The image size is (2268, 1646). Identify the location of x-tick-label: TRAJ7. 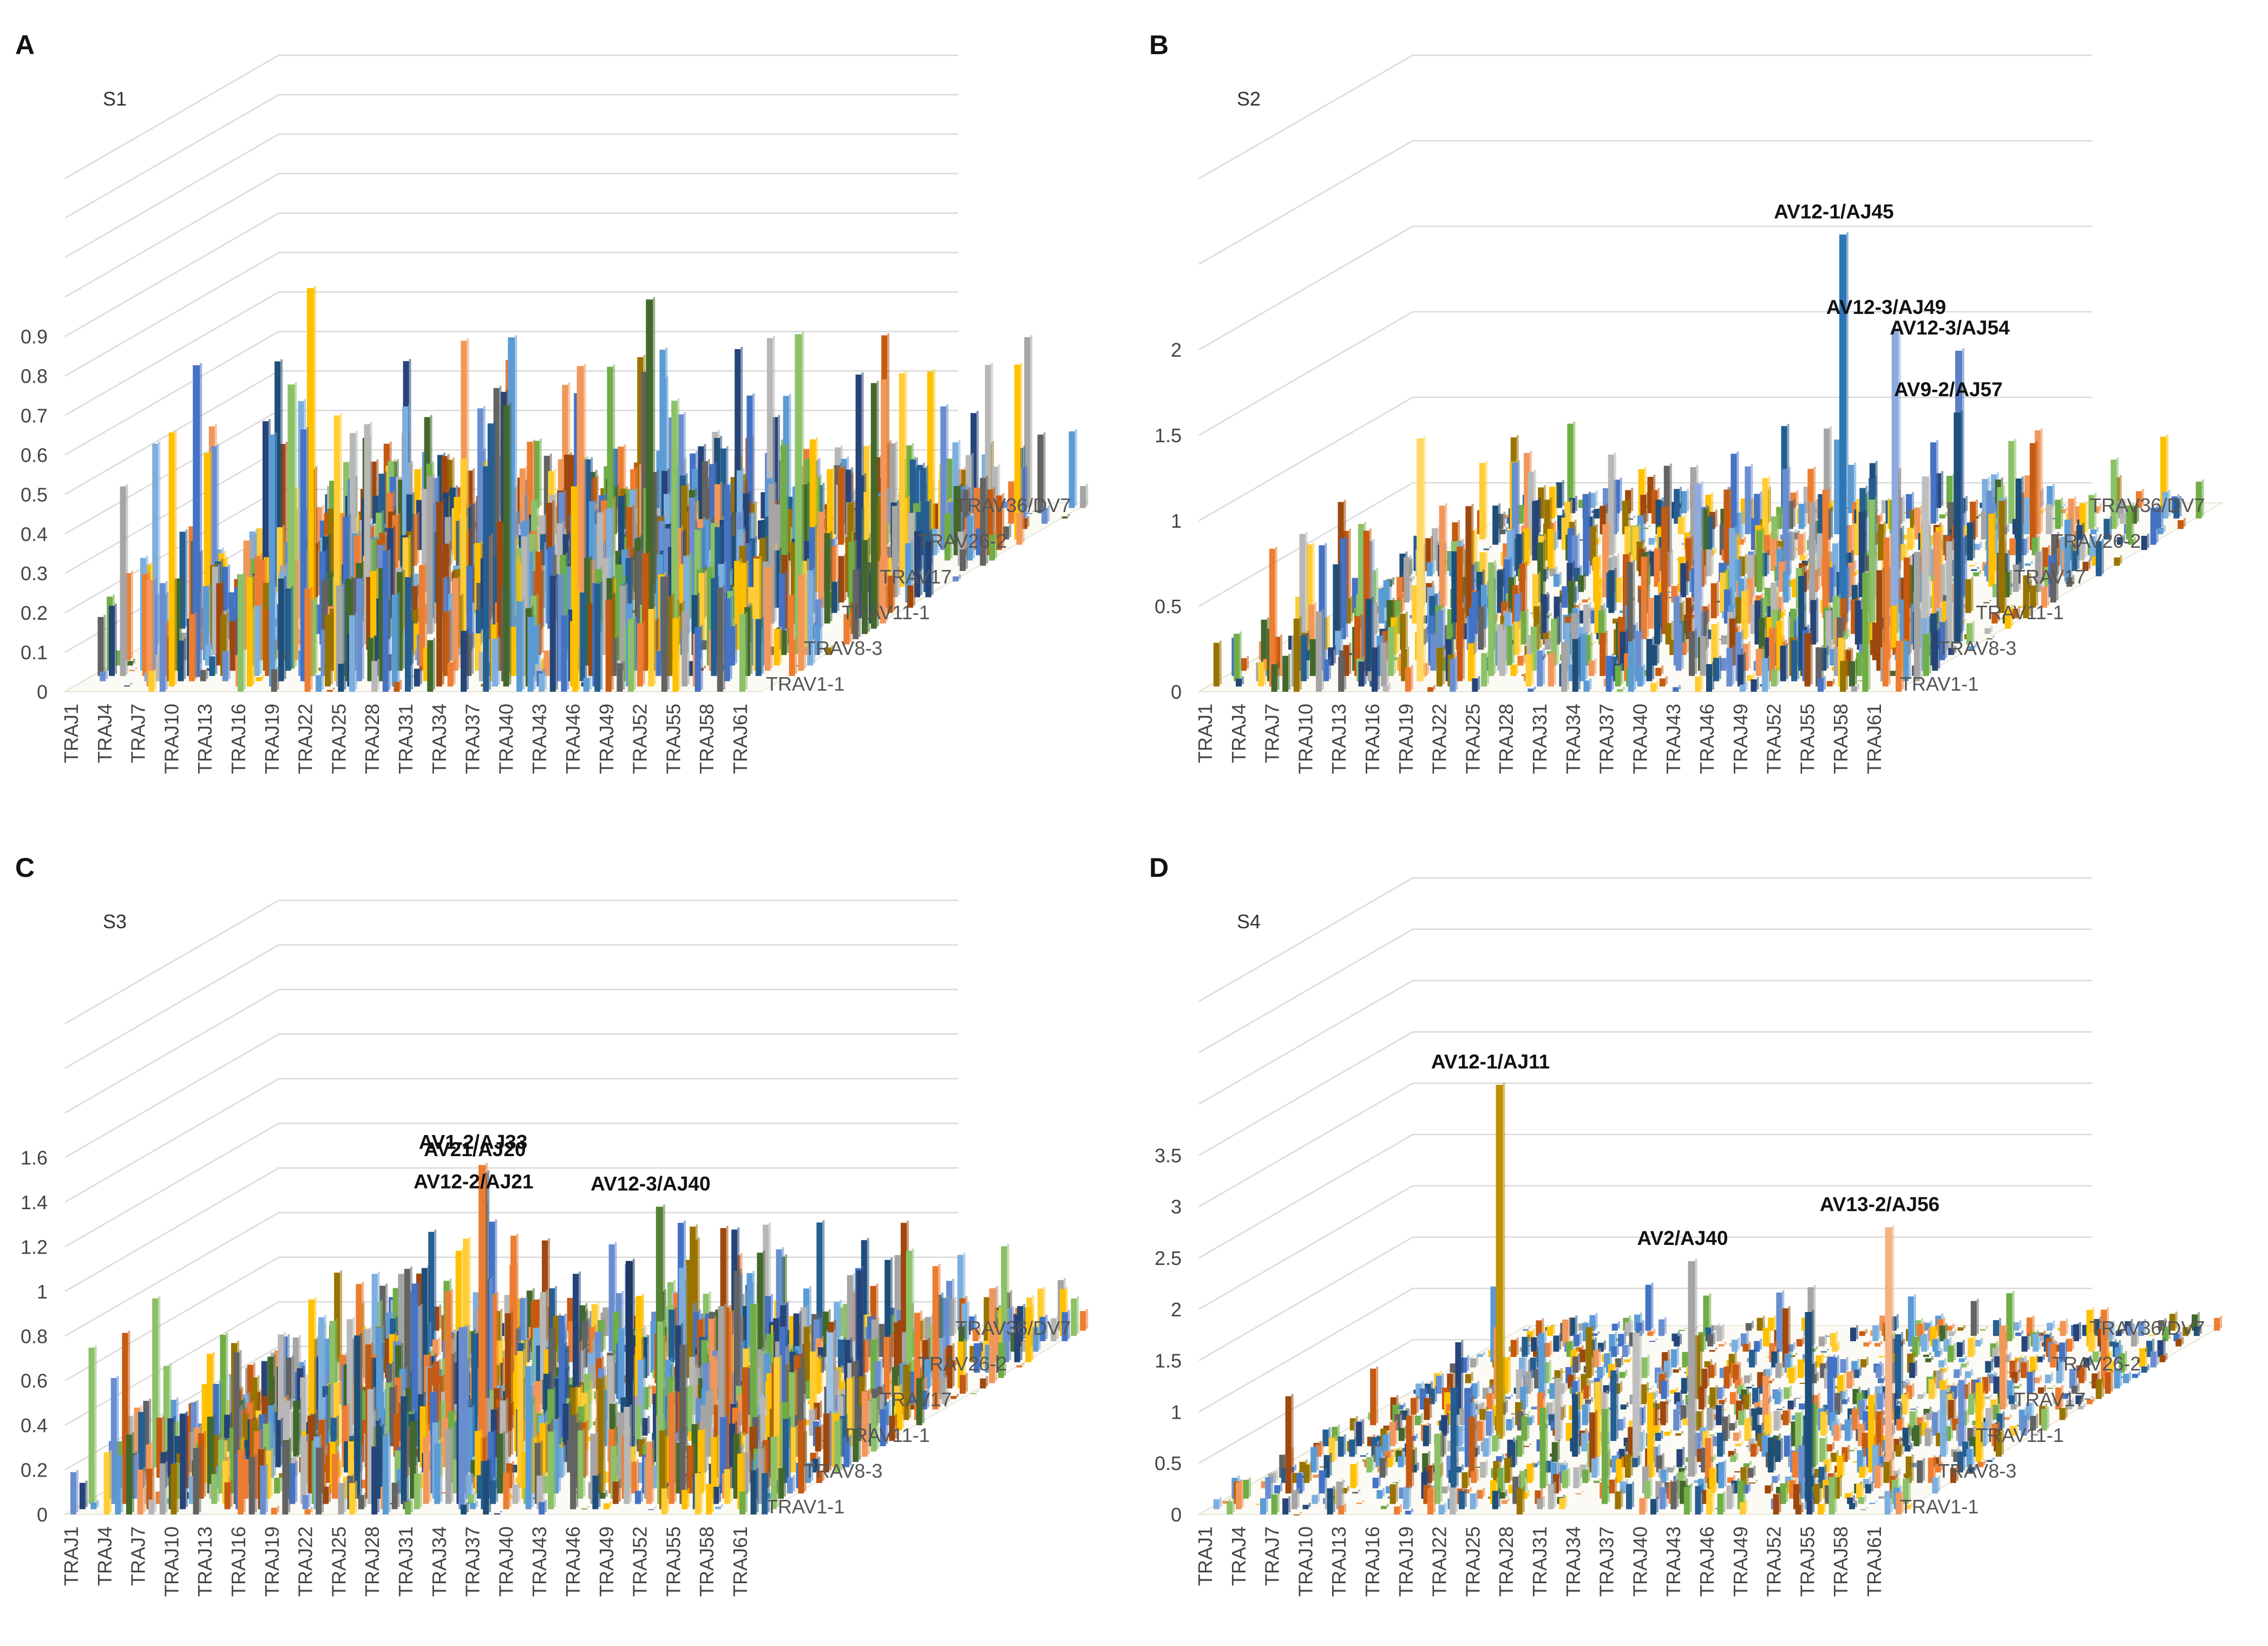
(138, 734).